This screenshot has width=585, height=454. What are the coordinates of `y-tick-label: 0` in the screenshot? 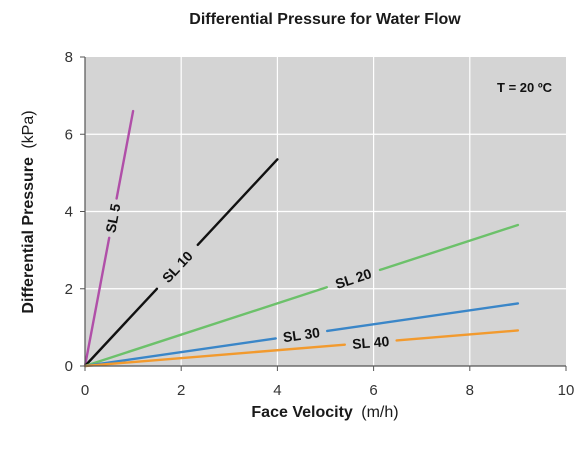 It's located at (69, 366).